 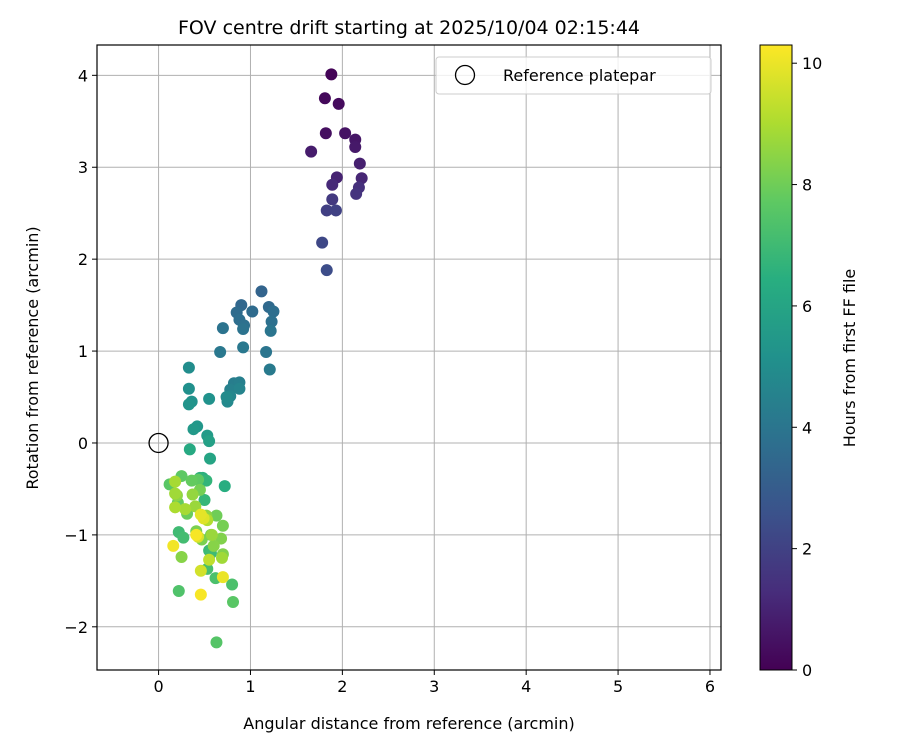 I want to click on colorbar: 0 2 4 6 8 10 Hours from first FF file, so click(x=809, y=362).